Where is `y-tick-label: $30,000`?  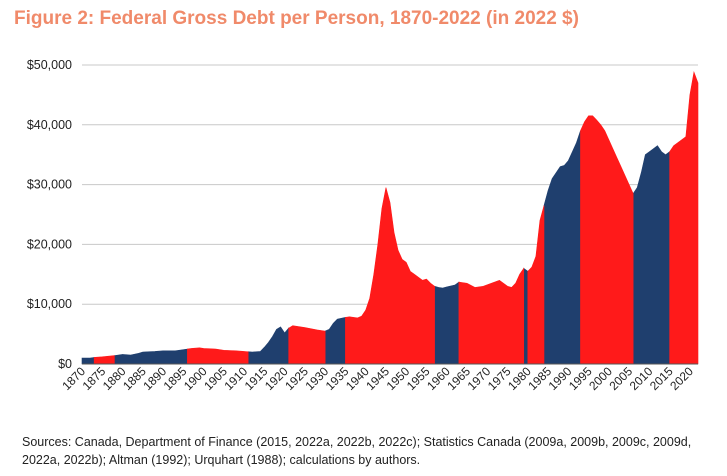 y-tick-label: $30,000 is located at coordinates (49, 185).